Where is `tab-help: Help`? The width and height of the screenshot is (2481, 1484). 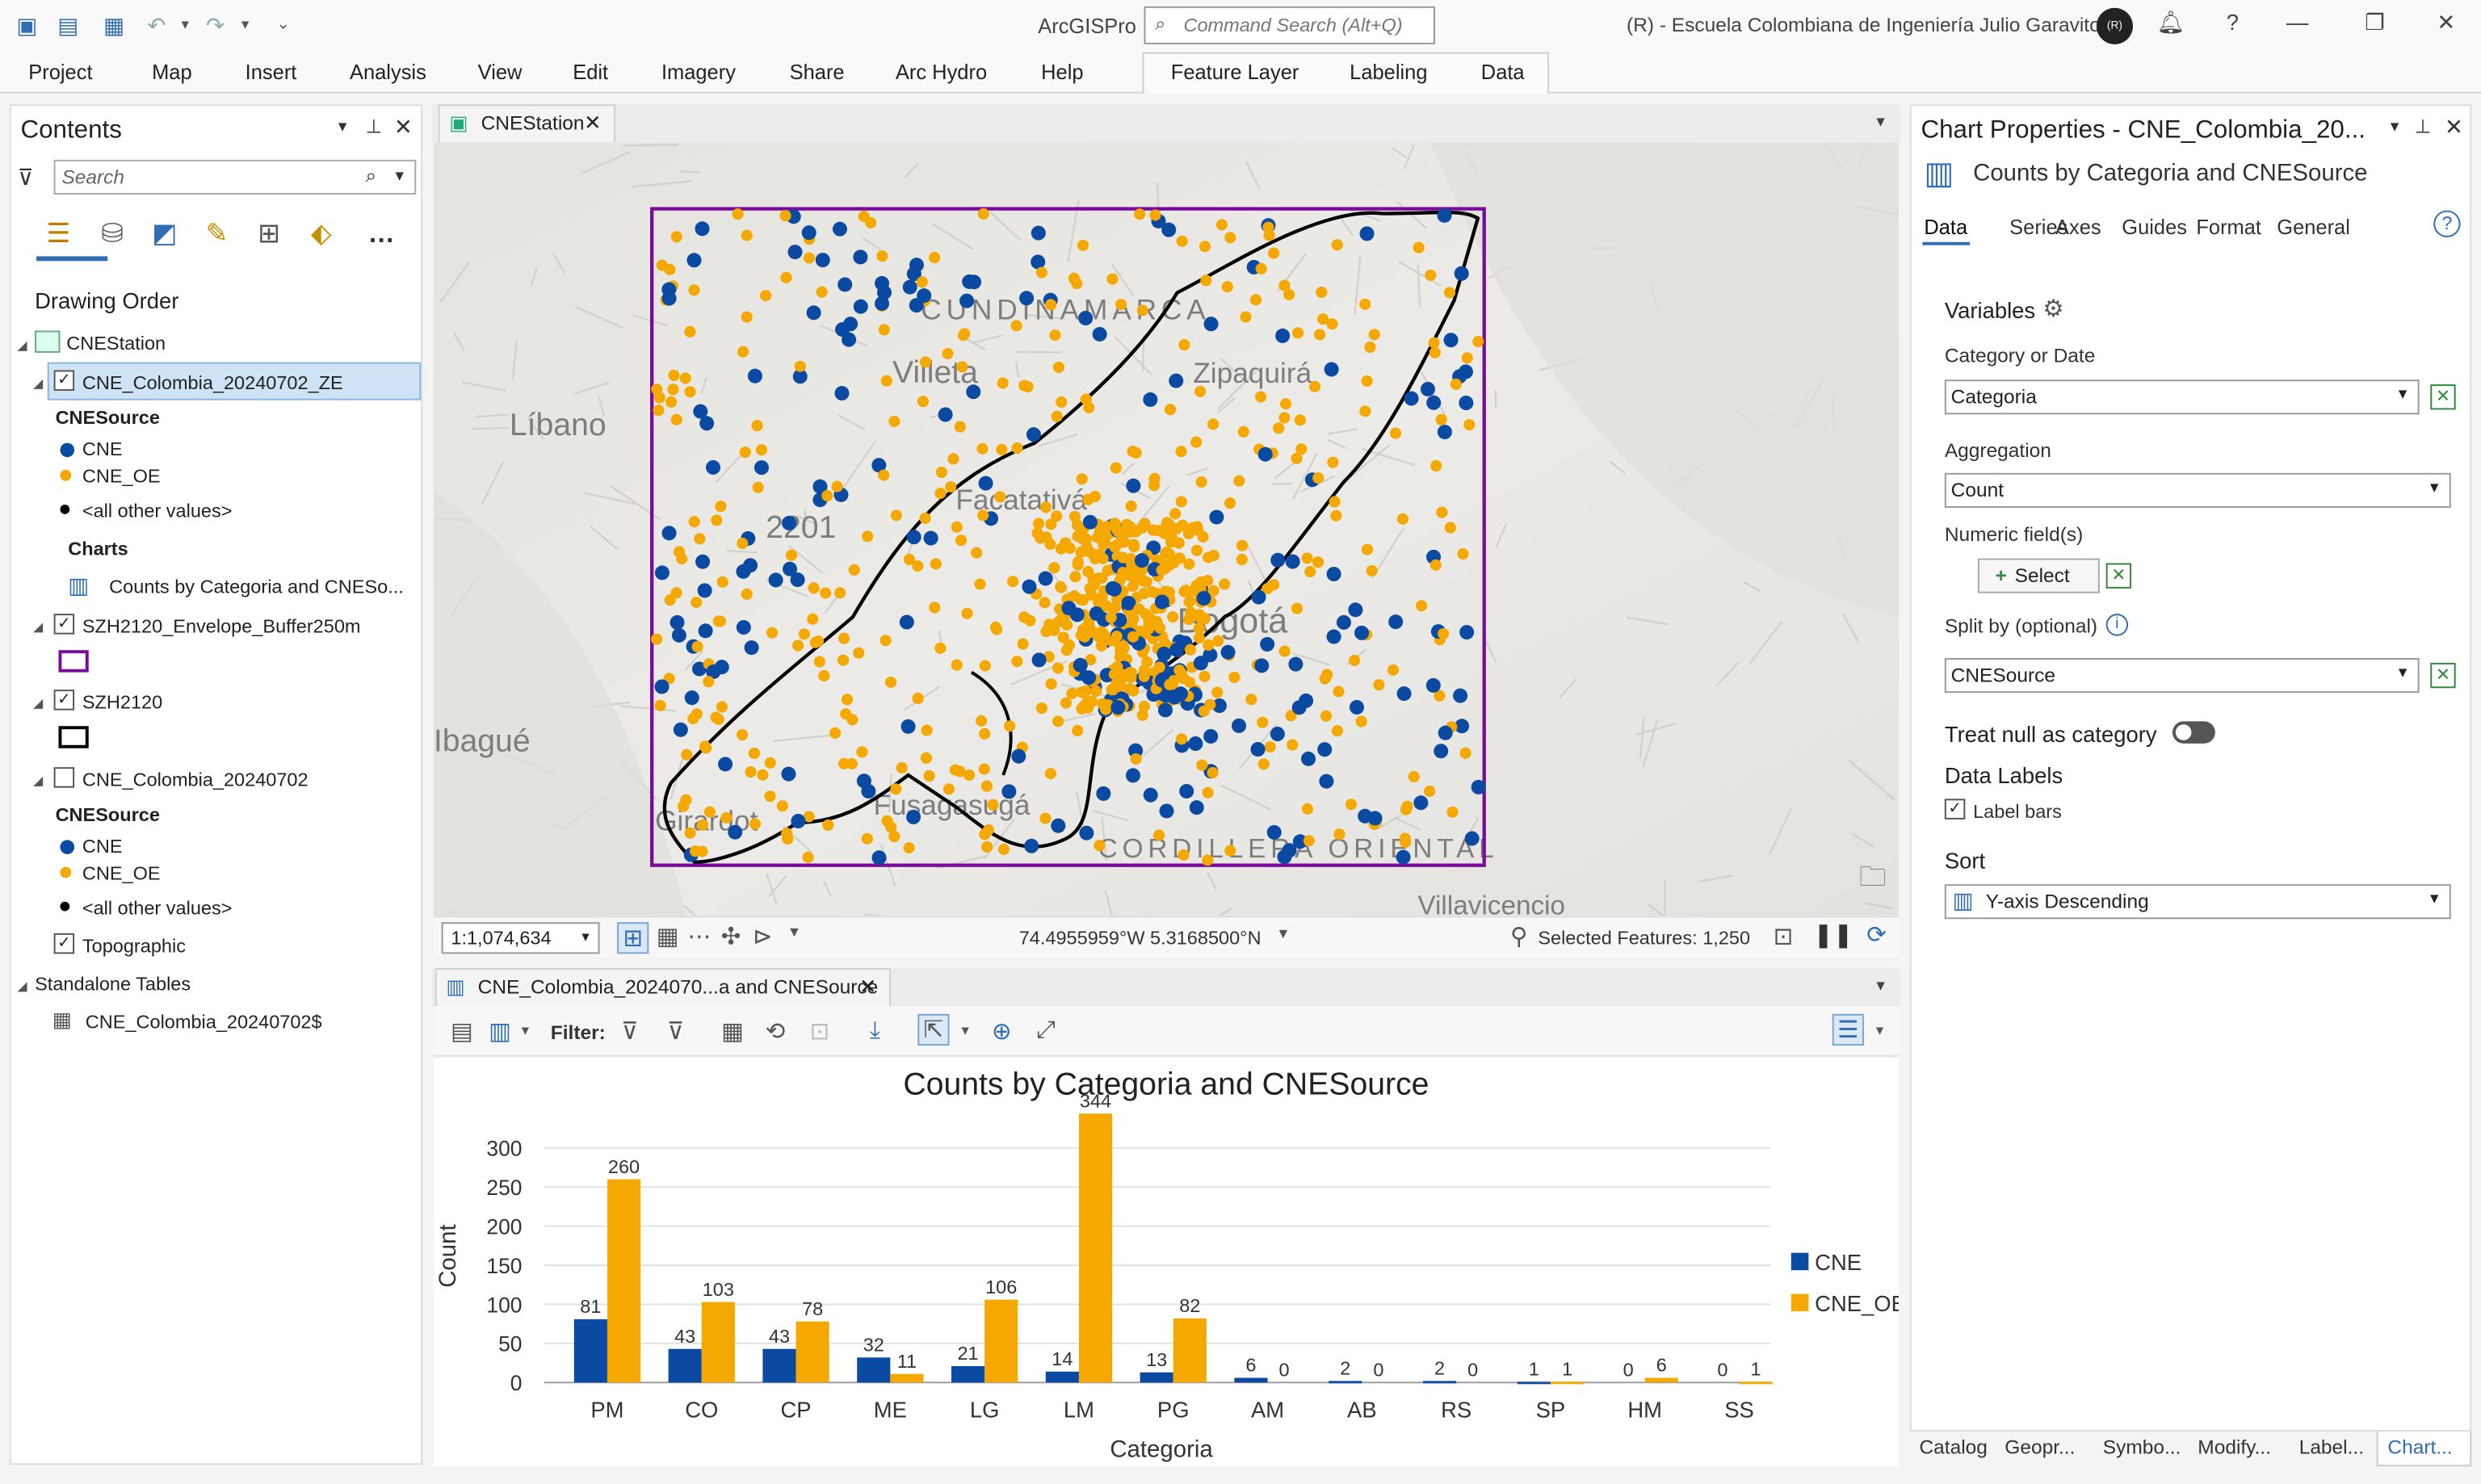 tab-help: Help is located at coordinates (1062, 72).